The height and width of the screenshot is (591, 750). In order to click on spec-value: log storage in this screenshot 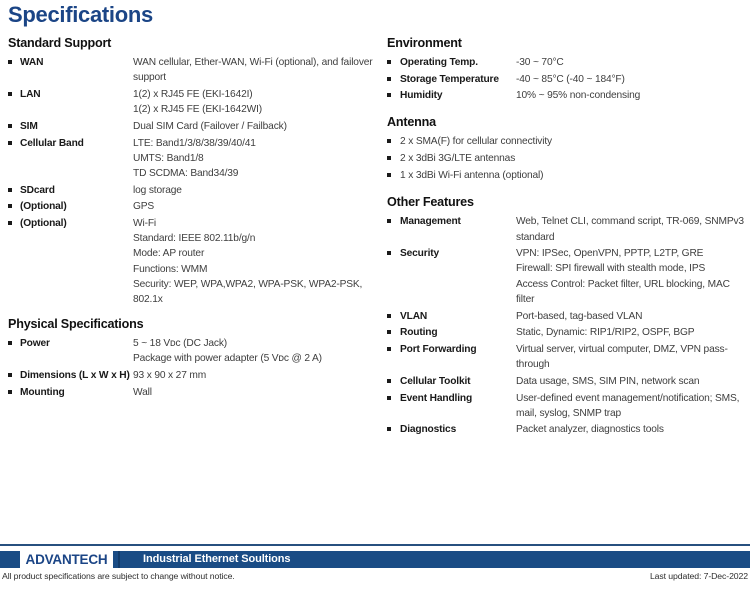, I will do `click(157, 190)`.